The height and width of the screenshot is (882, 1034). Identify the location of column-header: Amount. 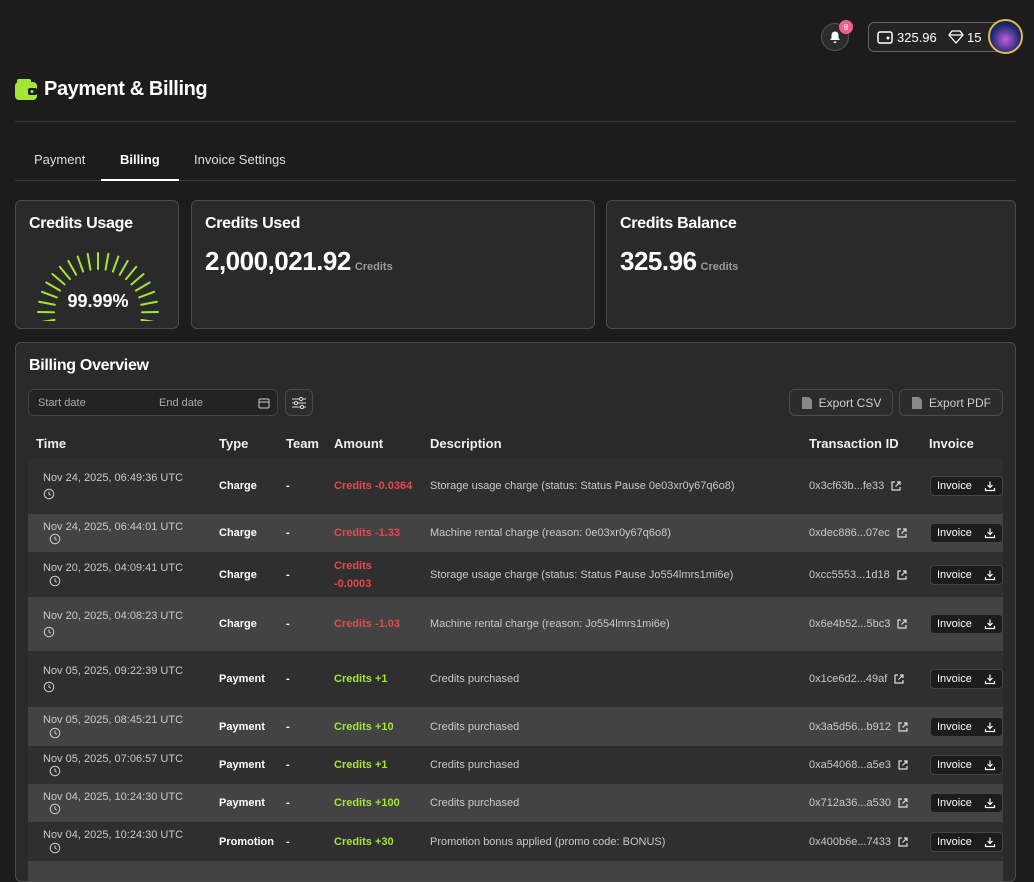
(358, 443).